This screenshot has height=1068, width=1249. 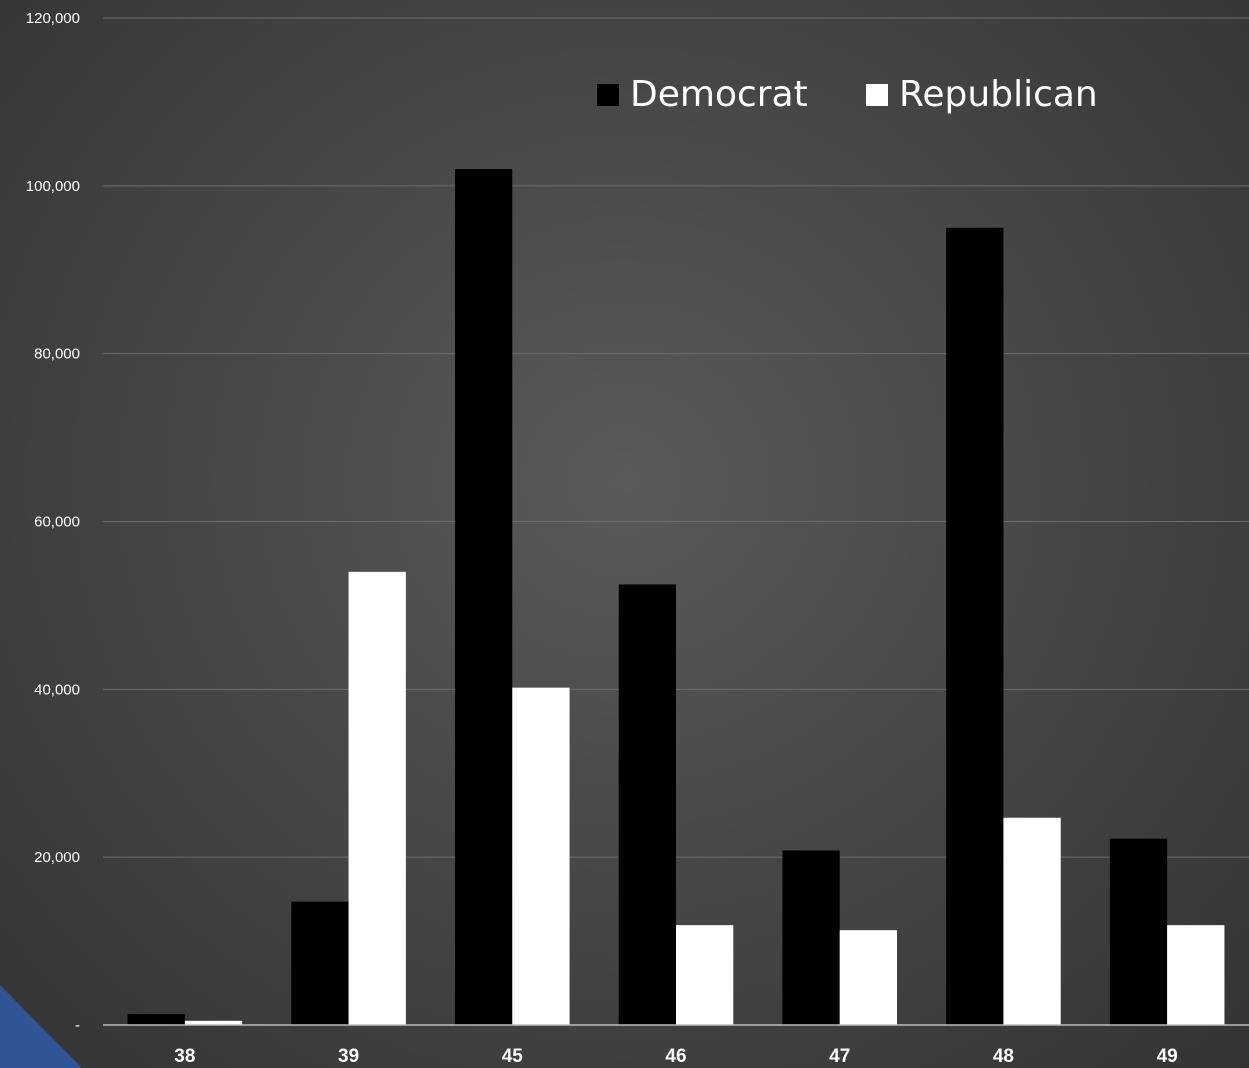 I want to click on y-tick-label: 60,000, so click(x=57, y=522).